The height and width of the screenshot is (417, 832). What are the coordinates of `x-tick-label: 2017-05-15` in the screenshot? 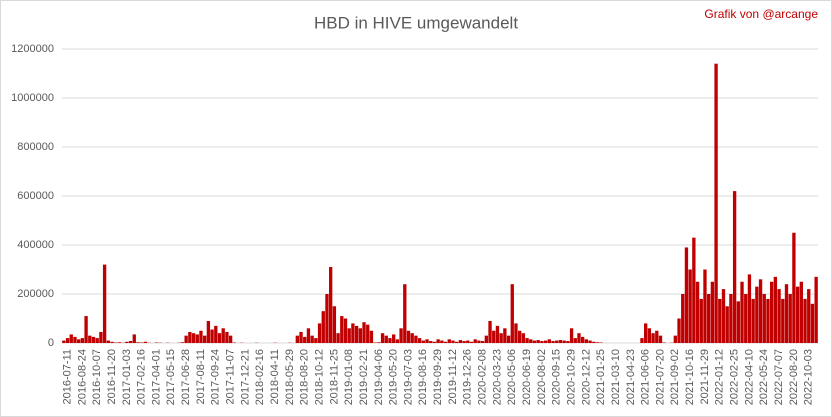 It's located at (171, 377).